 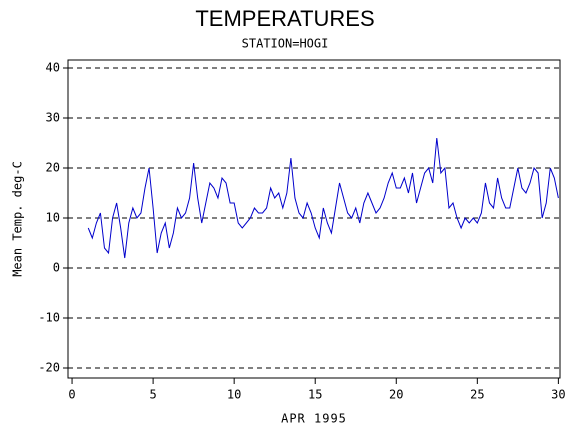 I want to click on x-tick-label: 0, so click(x=71, y=395).